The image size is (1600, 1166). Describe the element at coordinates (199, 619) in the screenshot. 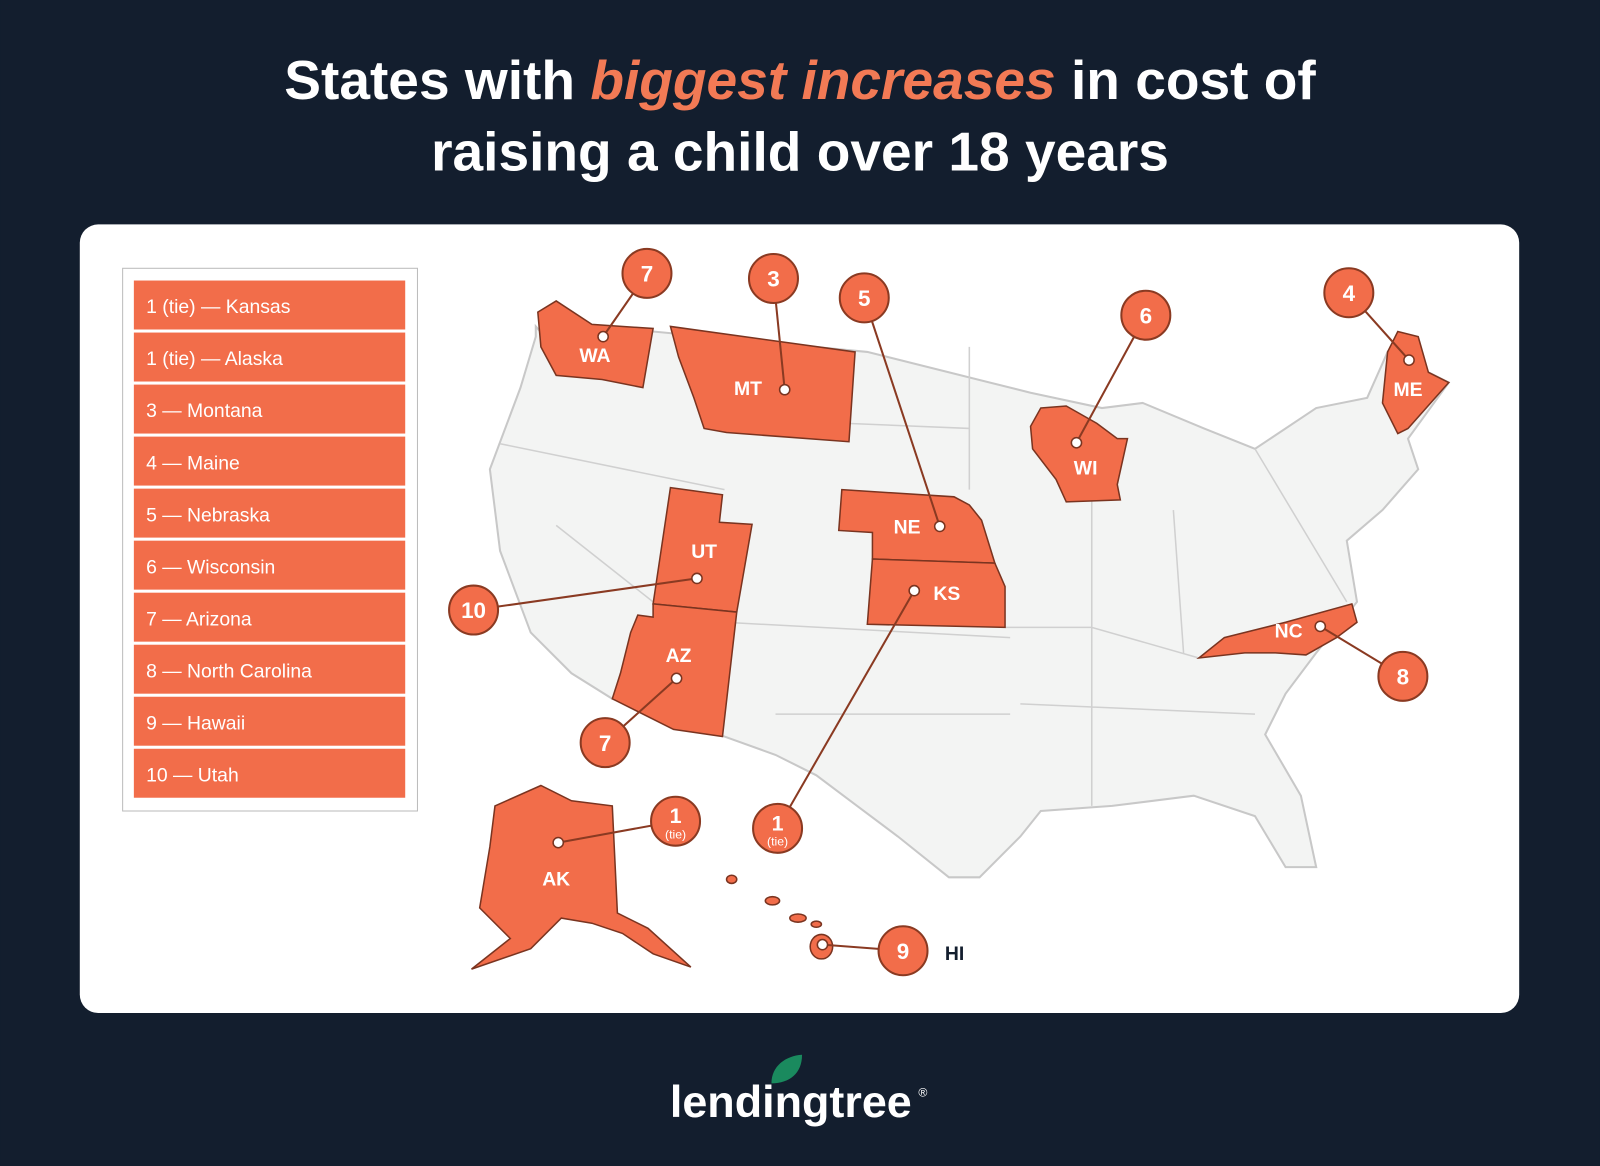

I see `legend-label: 7 — Arizona` at that location.